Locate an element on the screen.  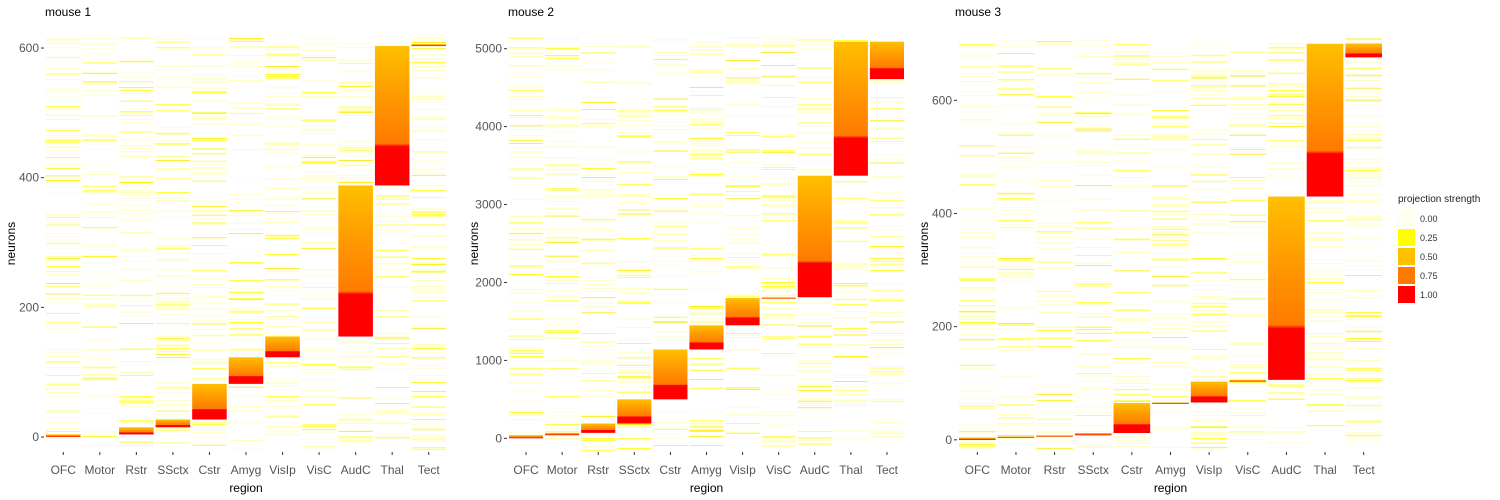
y-tick-label: 0 is located at coordinates (35, 437).